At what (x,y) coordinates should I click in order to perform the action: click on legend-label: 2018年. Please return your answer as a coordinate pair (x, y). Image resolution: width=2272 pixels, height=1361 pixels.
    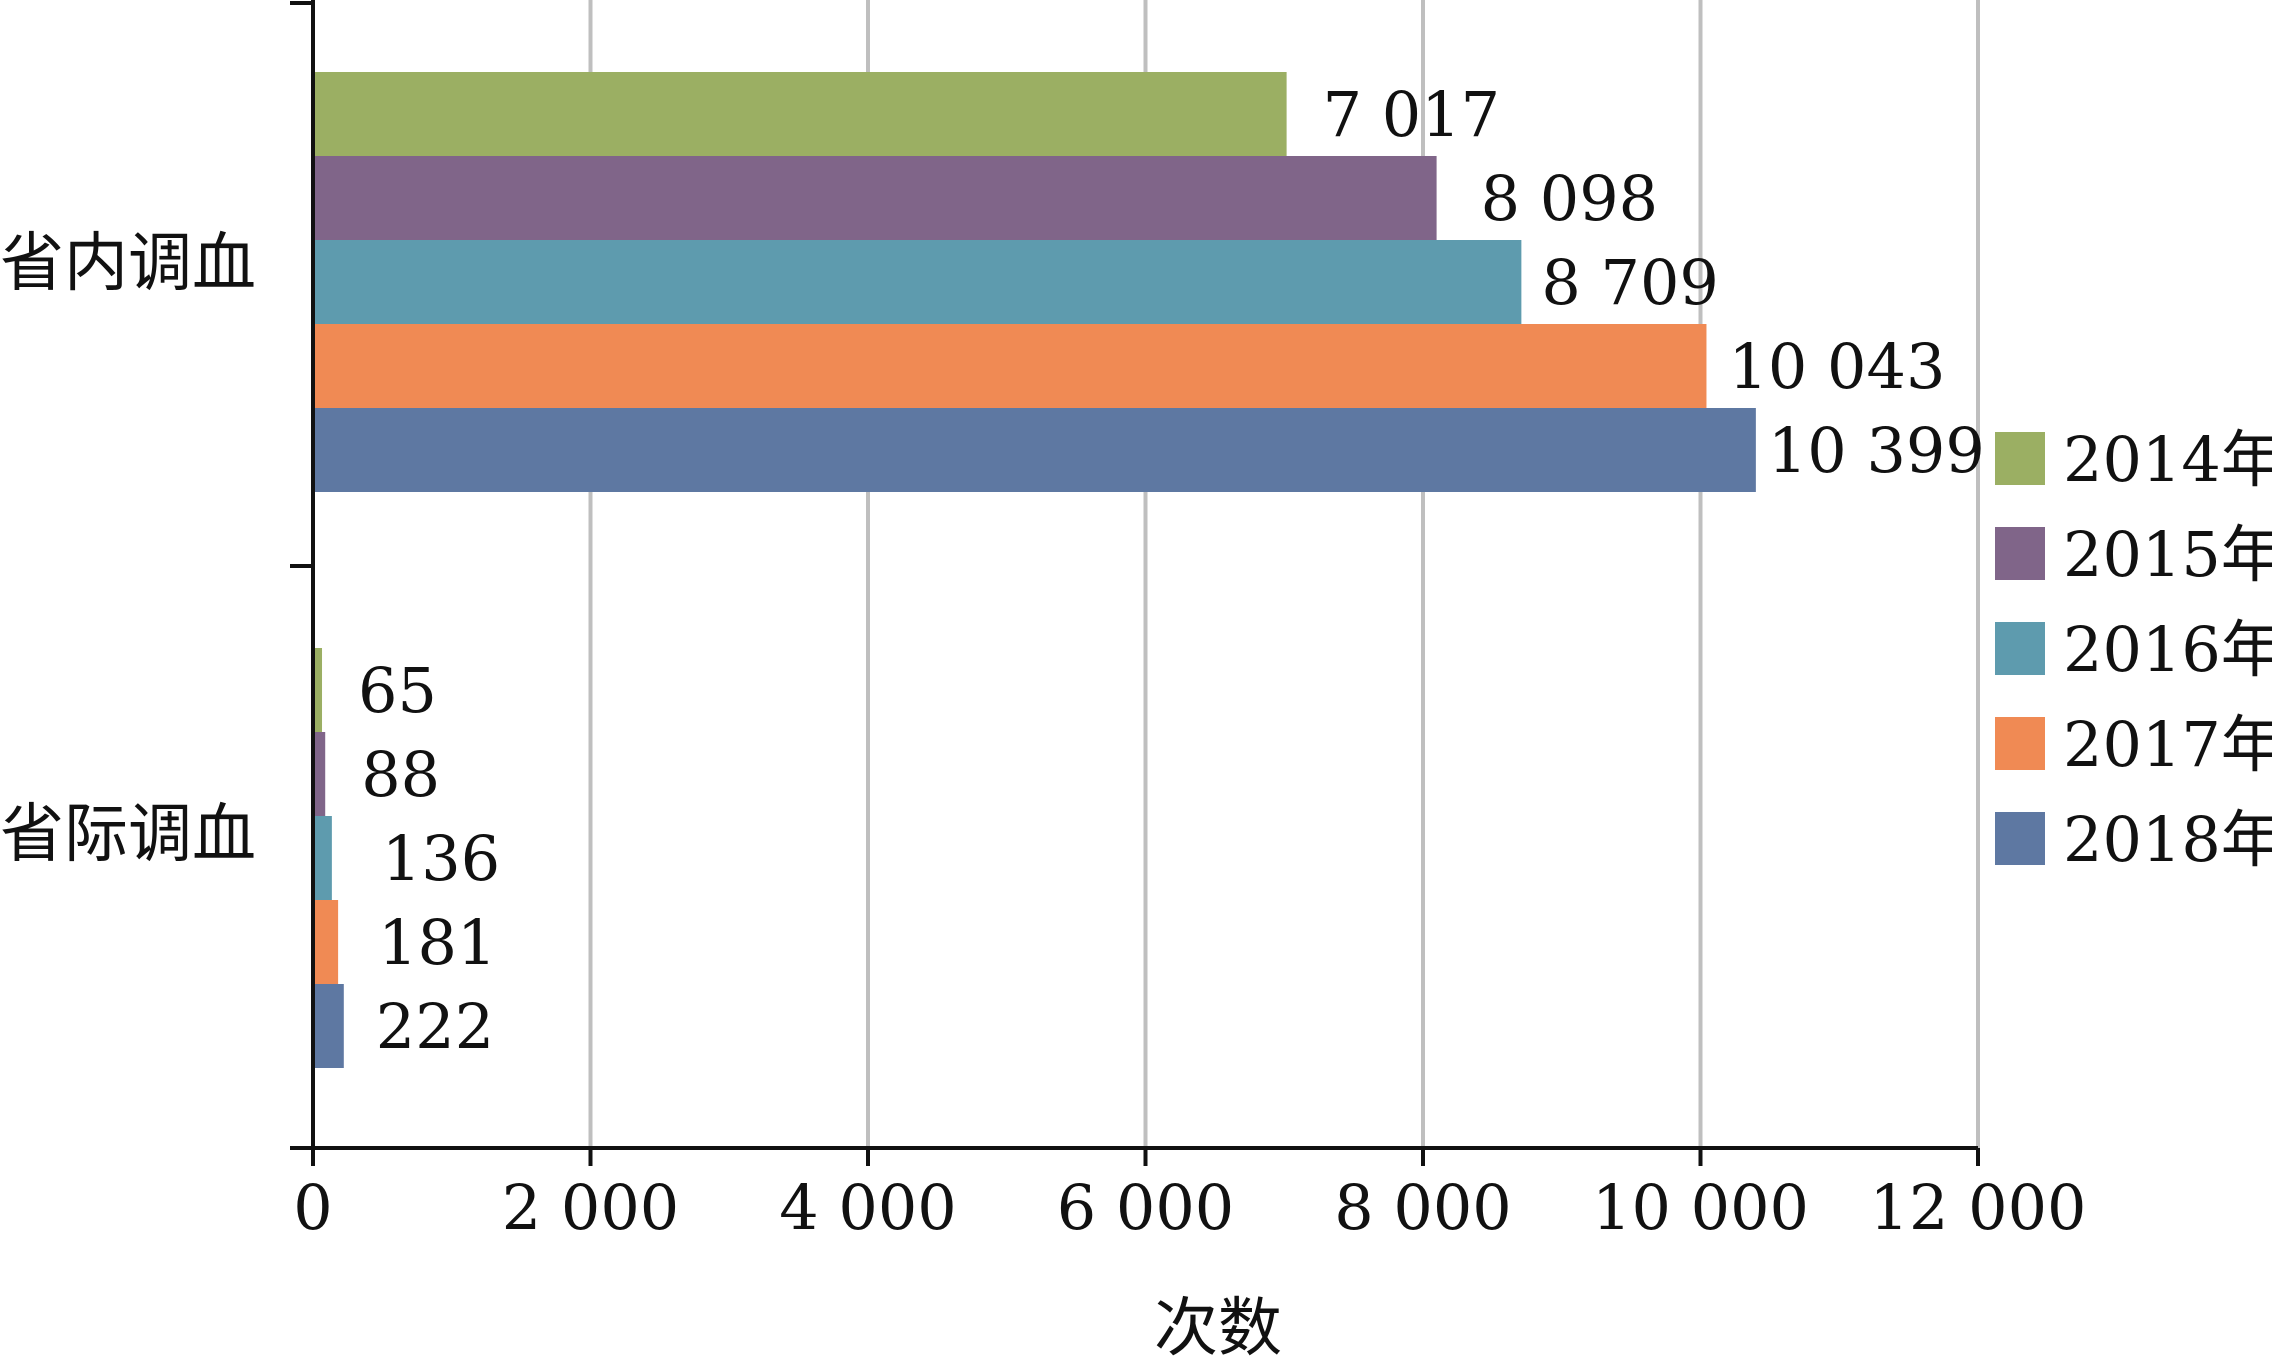
    Looking at the image, I should click on (2167, 839).